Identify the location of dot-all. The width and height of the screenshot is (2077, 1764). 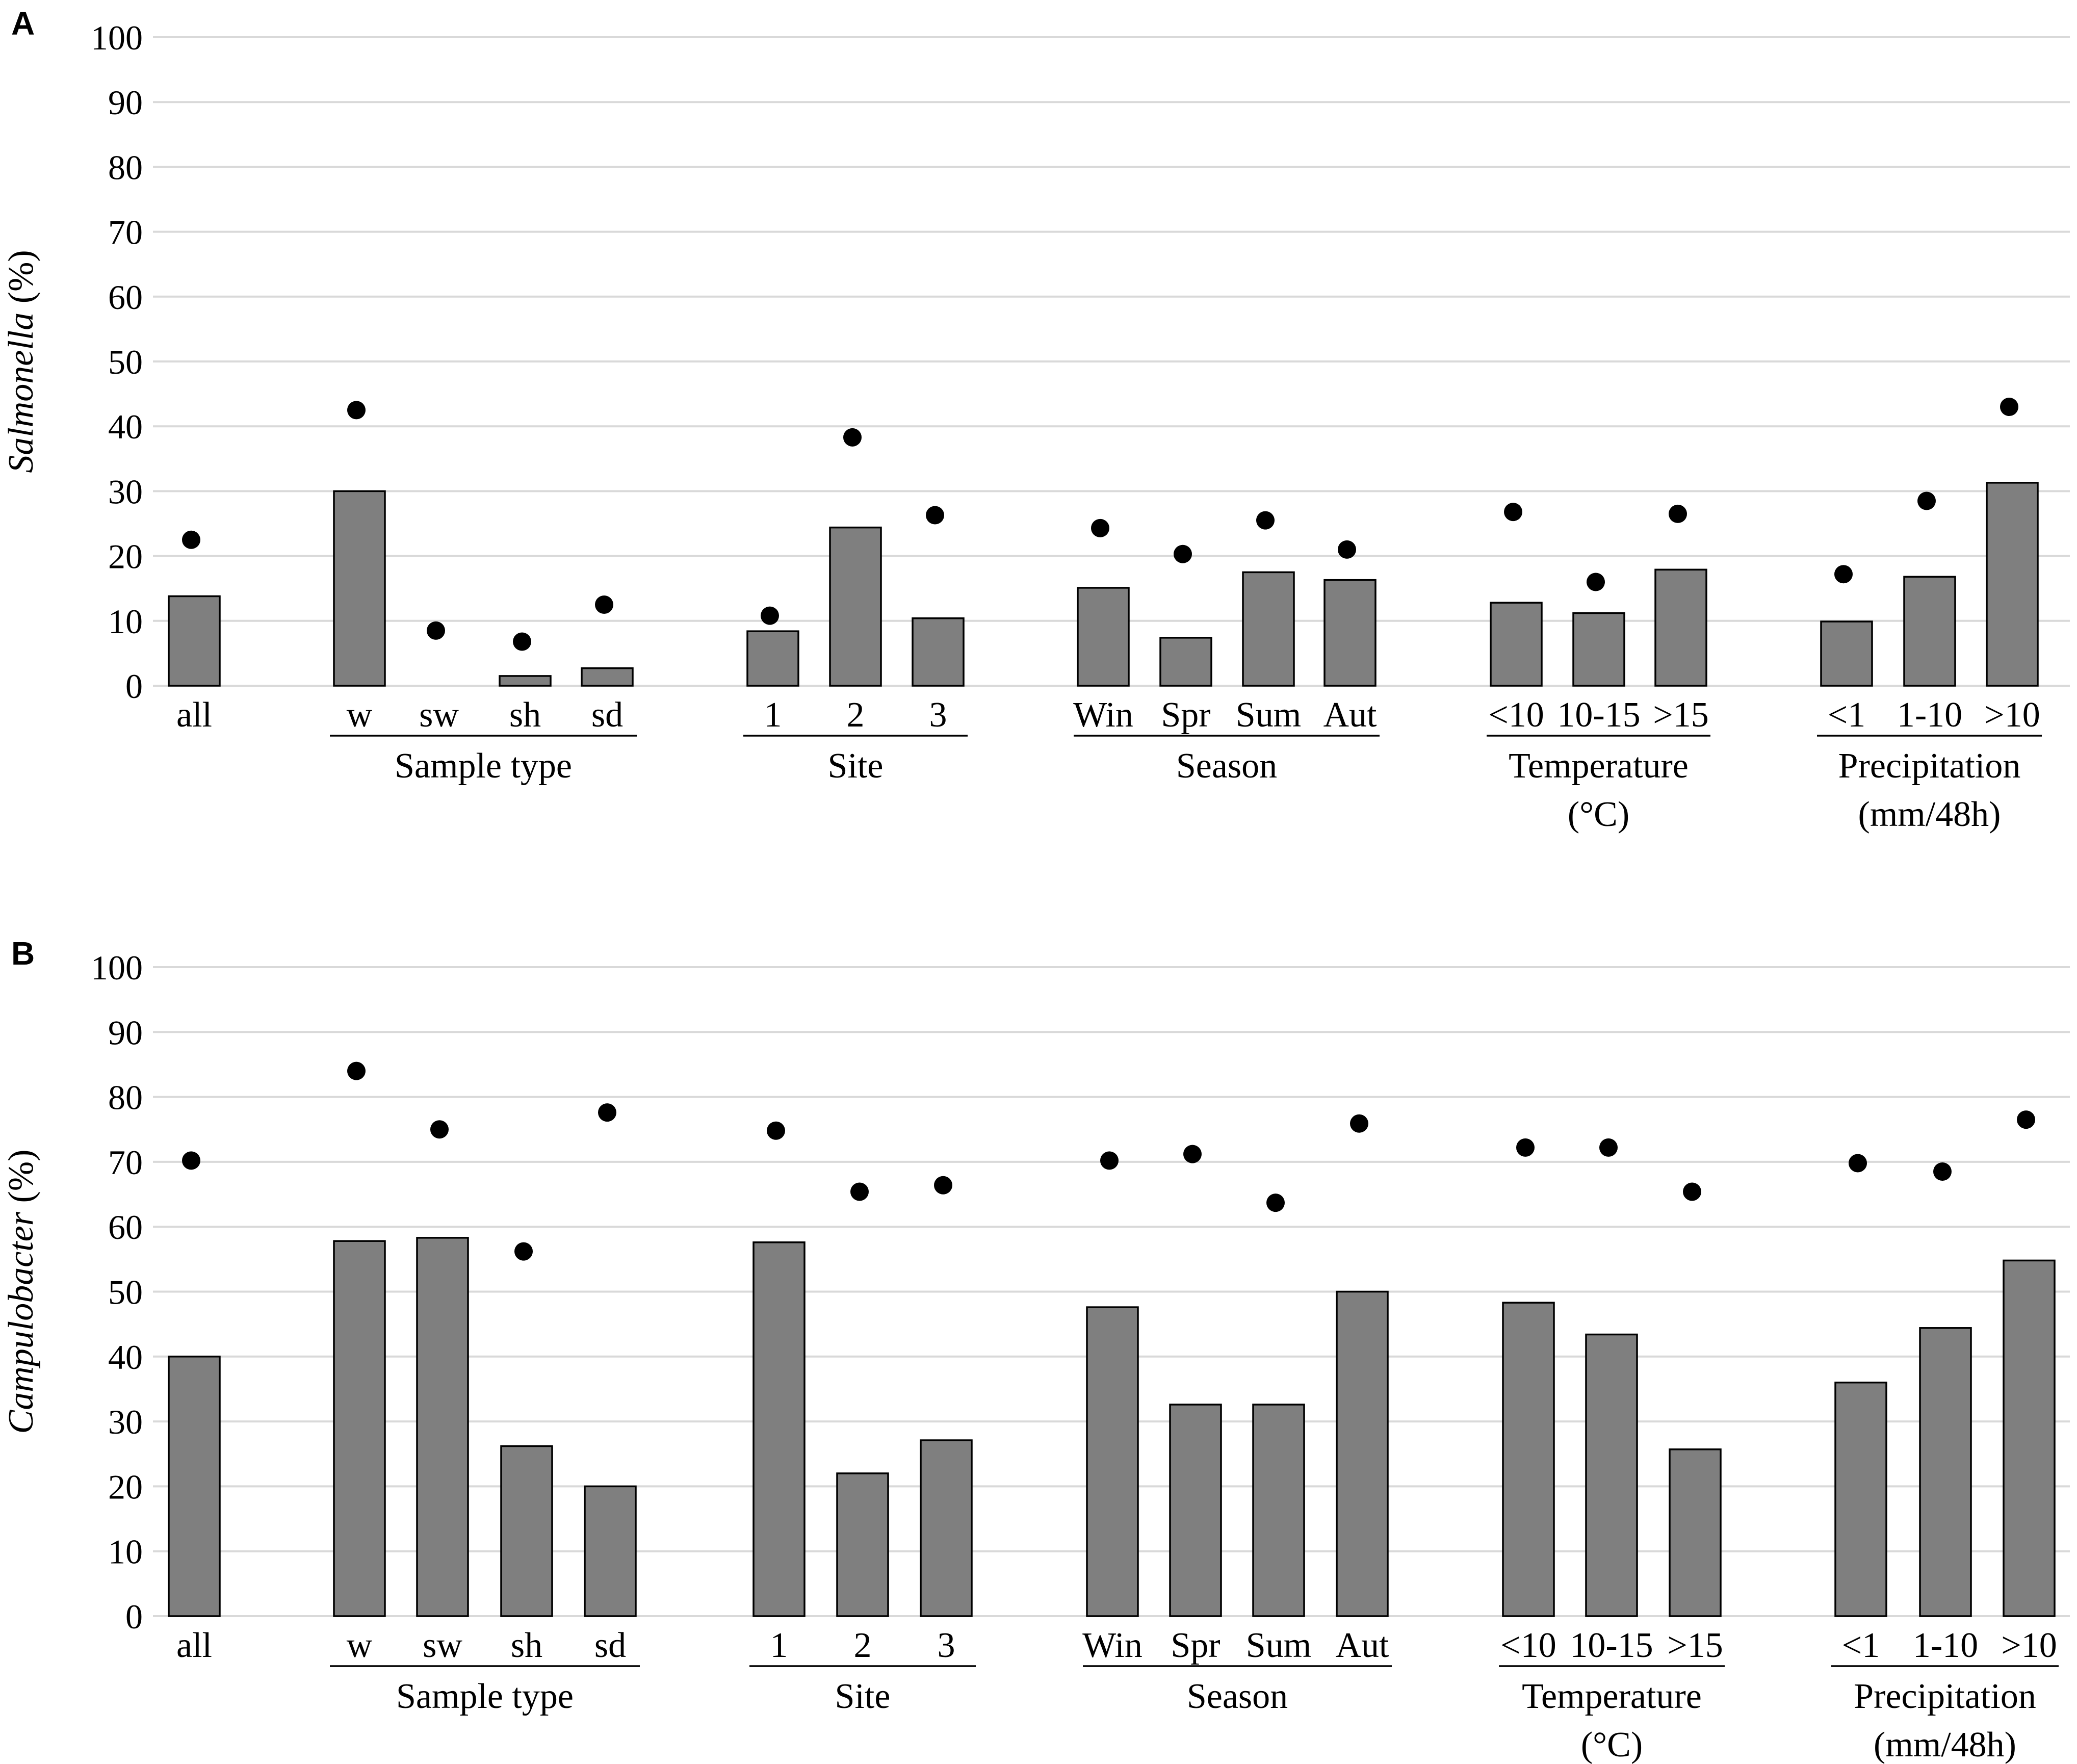
(191, 1160).